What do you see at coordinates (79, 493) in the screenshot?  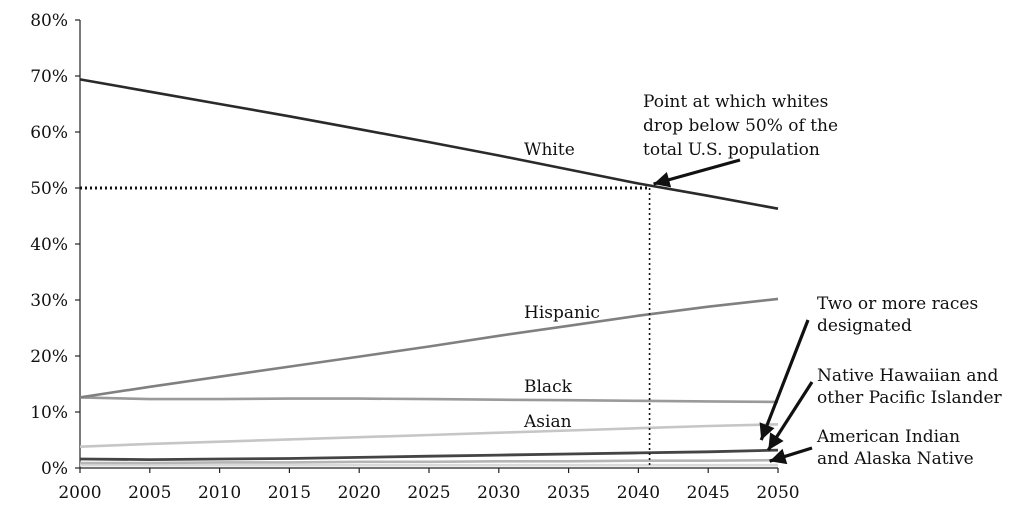 I see `x-tick-label: 2000` at bounding box center [79, 493].